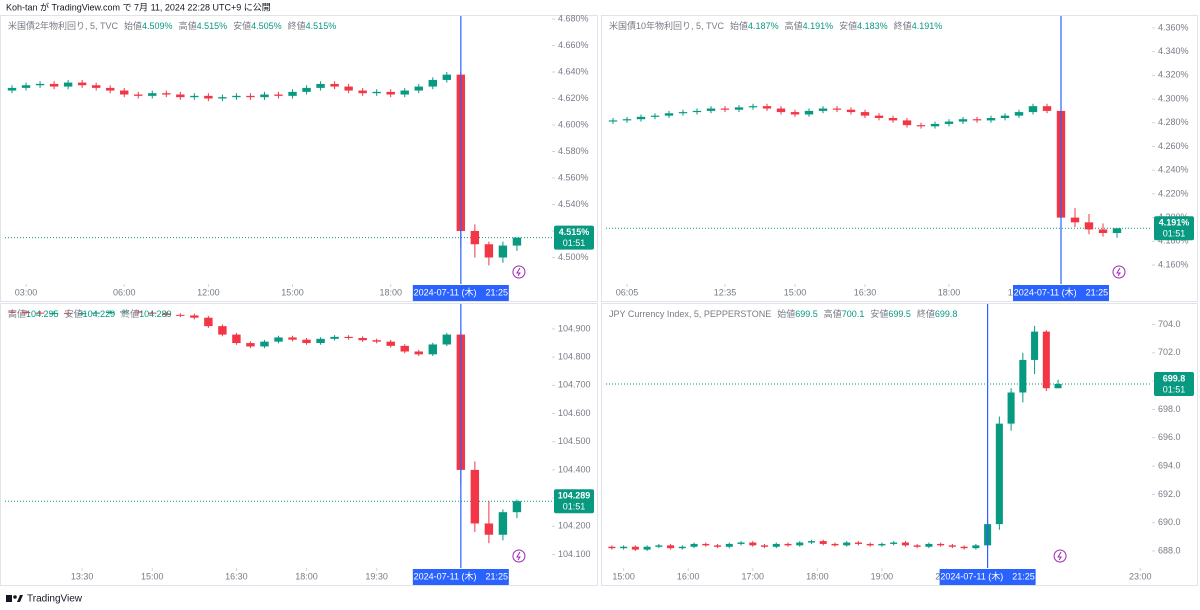  Describe the element at coordinates (627, 292) in the screenshot. I see `x-tick-label: 06:05` at that location.